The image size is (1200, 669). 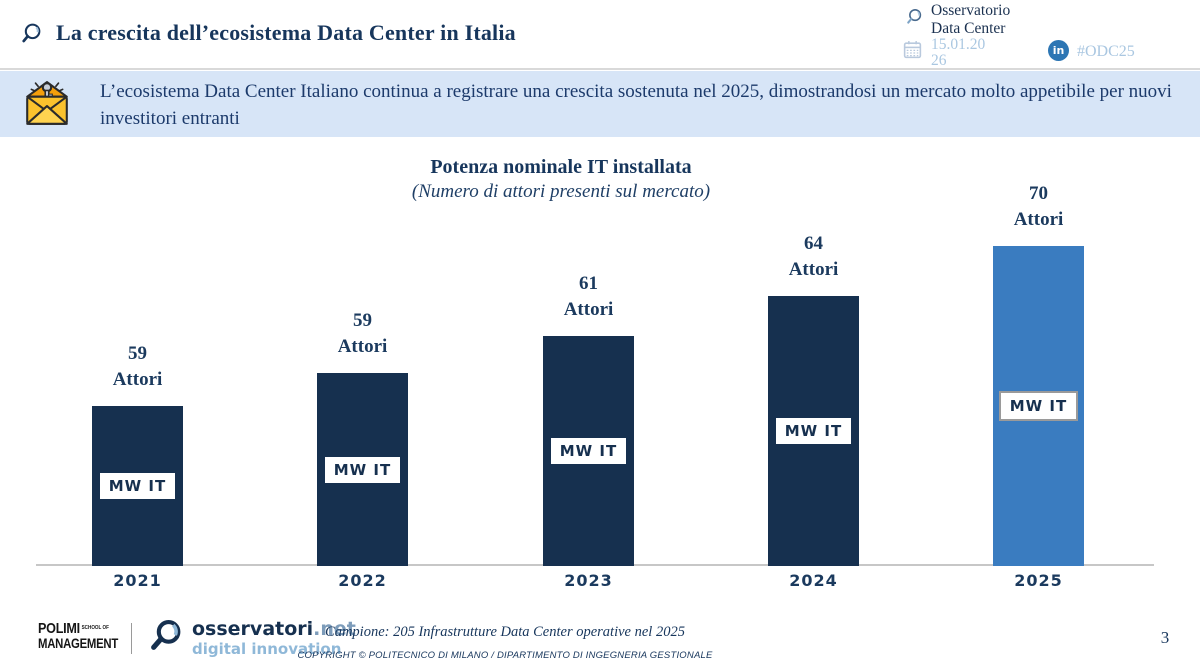 What do you see at coordinates (813, 580) in the screenshot?
I see `x-tick-2024: 2024` at bounding box center [813, 580].